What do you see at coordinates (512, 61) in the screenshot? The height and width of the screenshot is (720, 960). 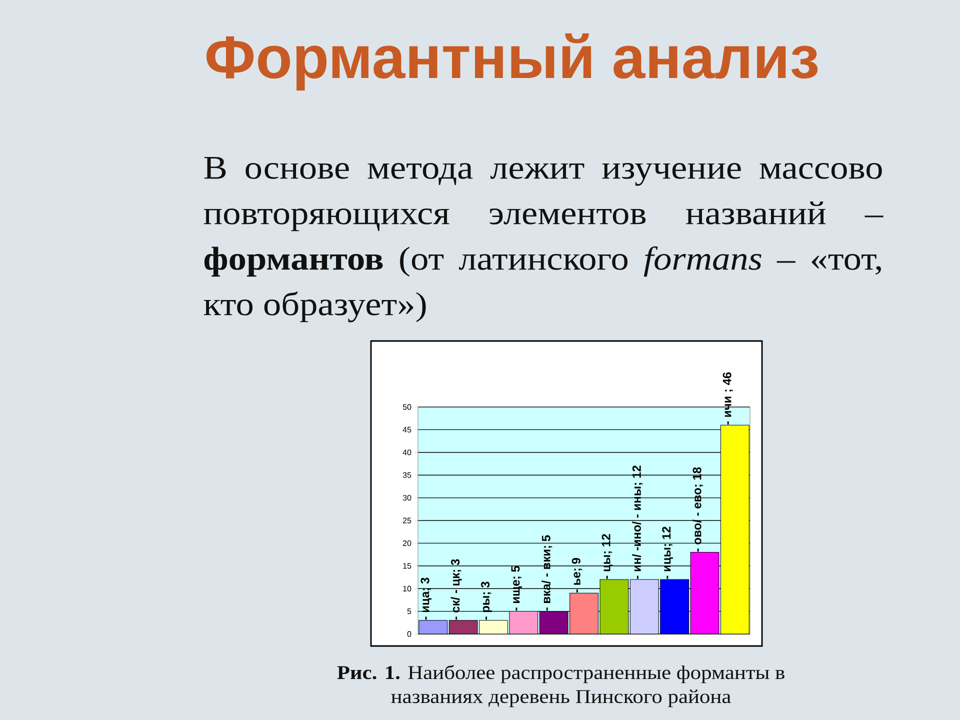 I see `chart-title: Формантный анализ` at bounding box center [512, 61].